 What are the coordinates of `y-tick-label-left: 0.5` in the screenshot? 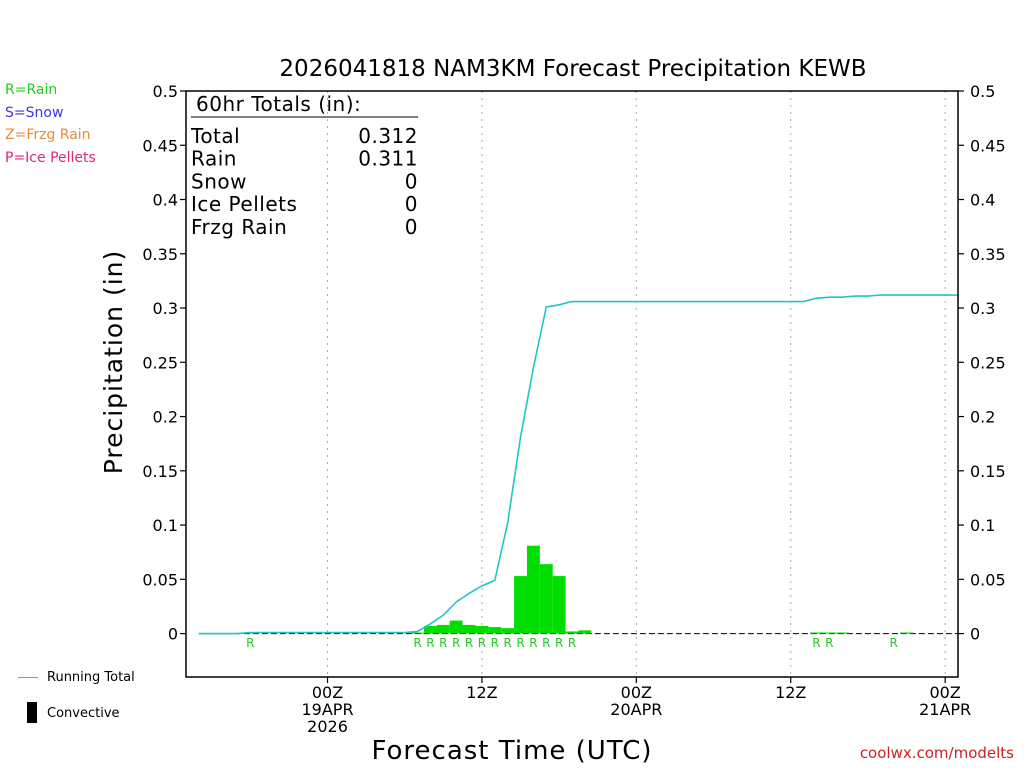 It's located at (165, 91).